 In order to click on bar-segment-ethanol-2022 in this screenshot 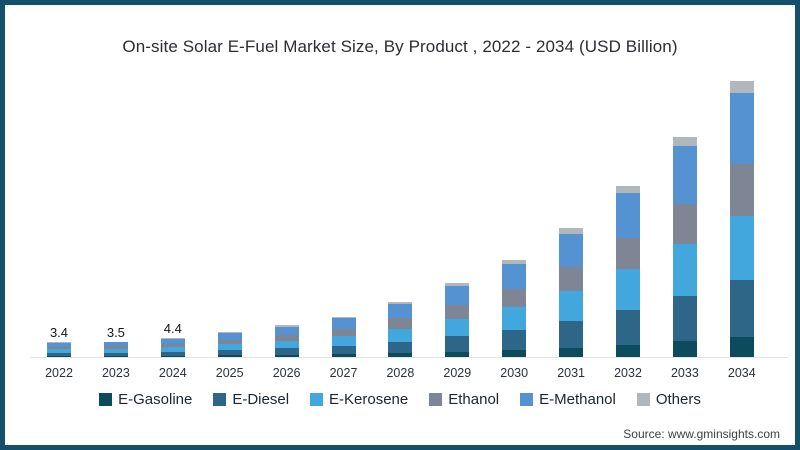, I will do `click(59, 348)`.